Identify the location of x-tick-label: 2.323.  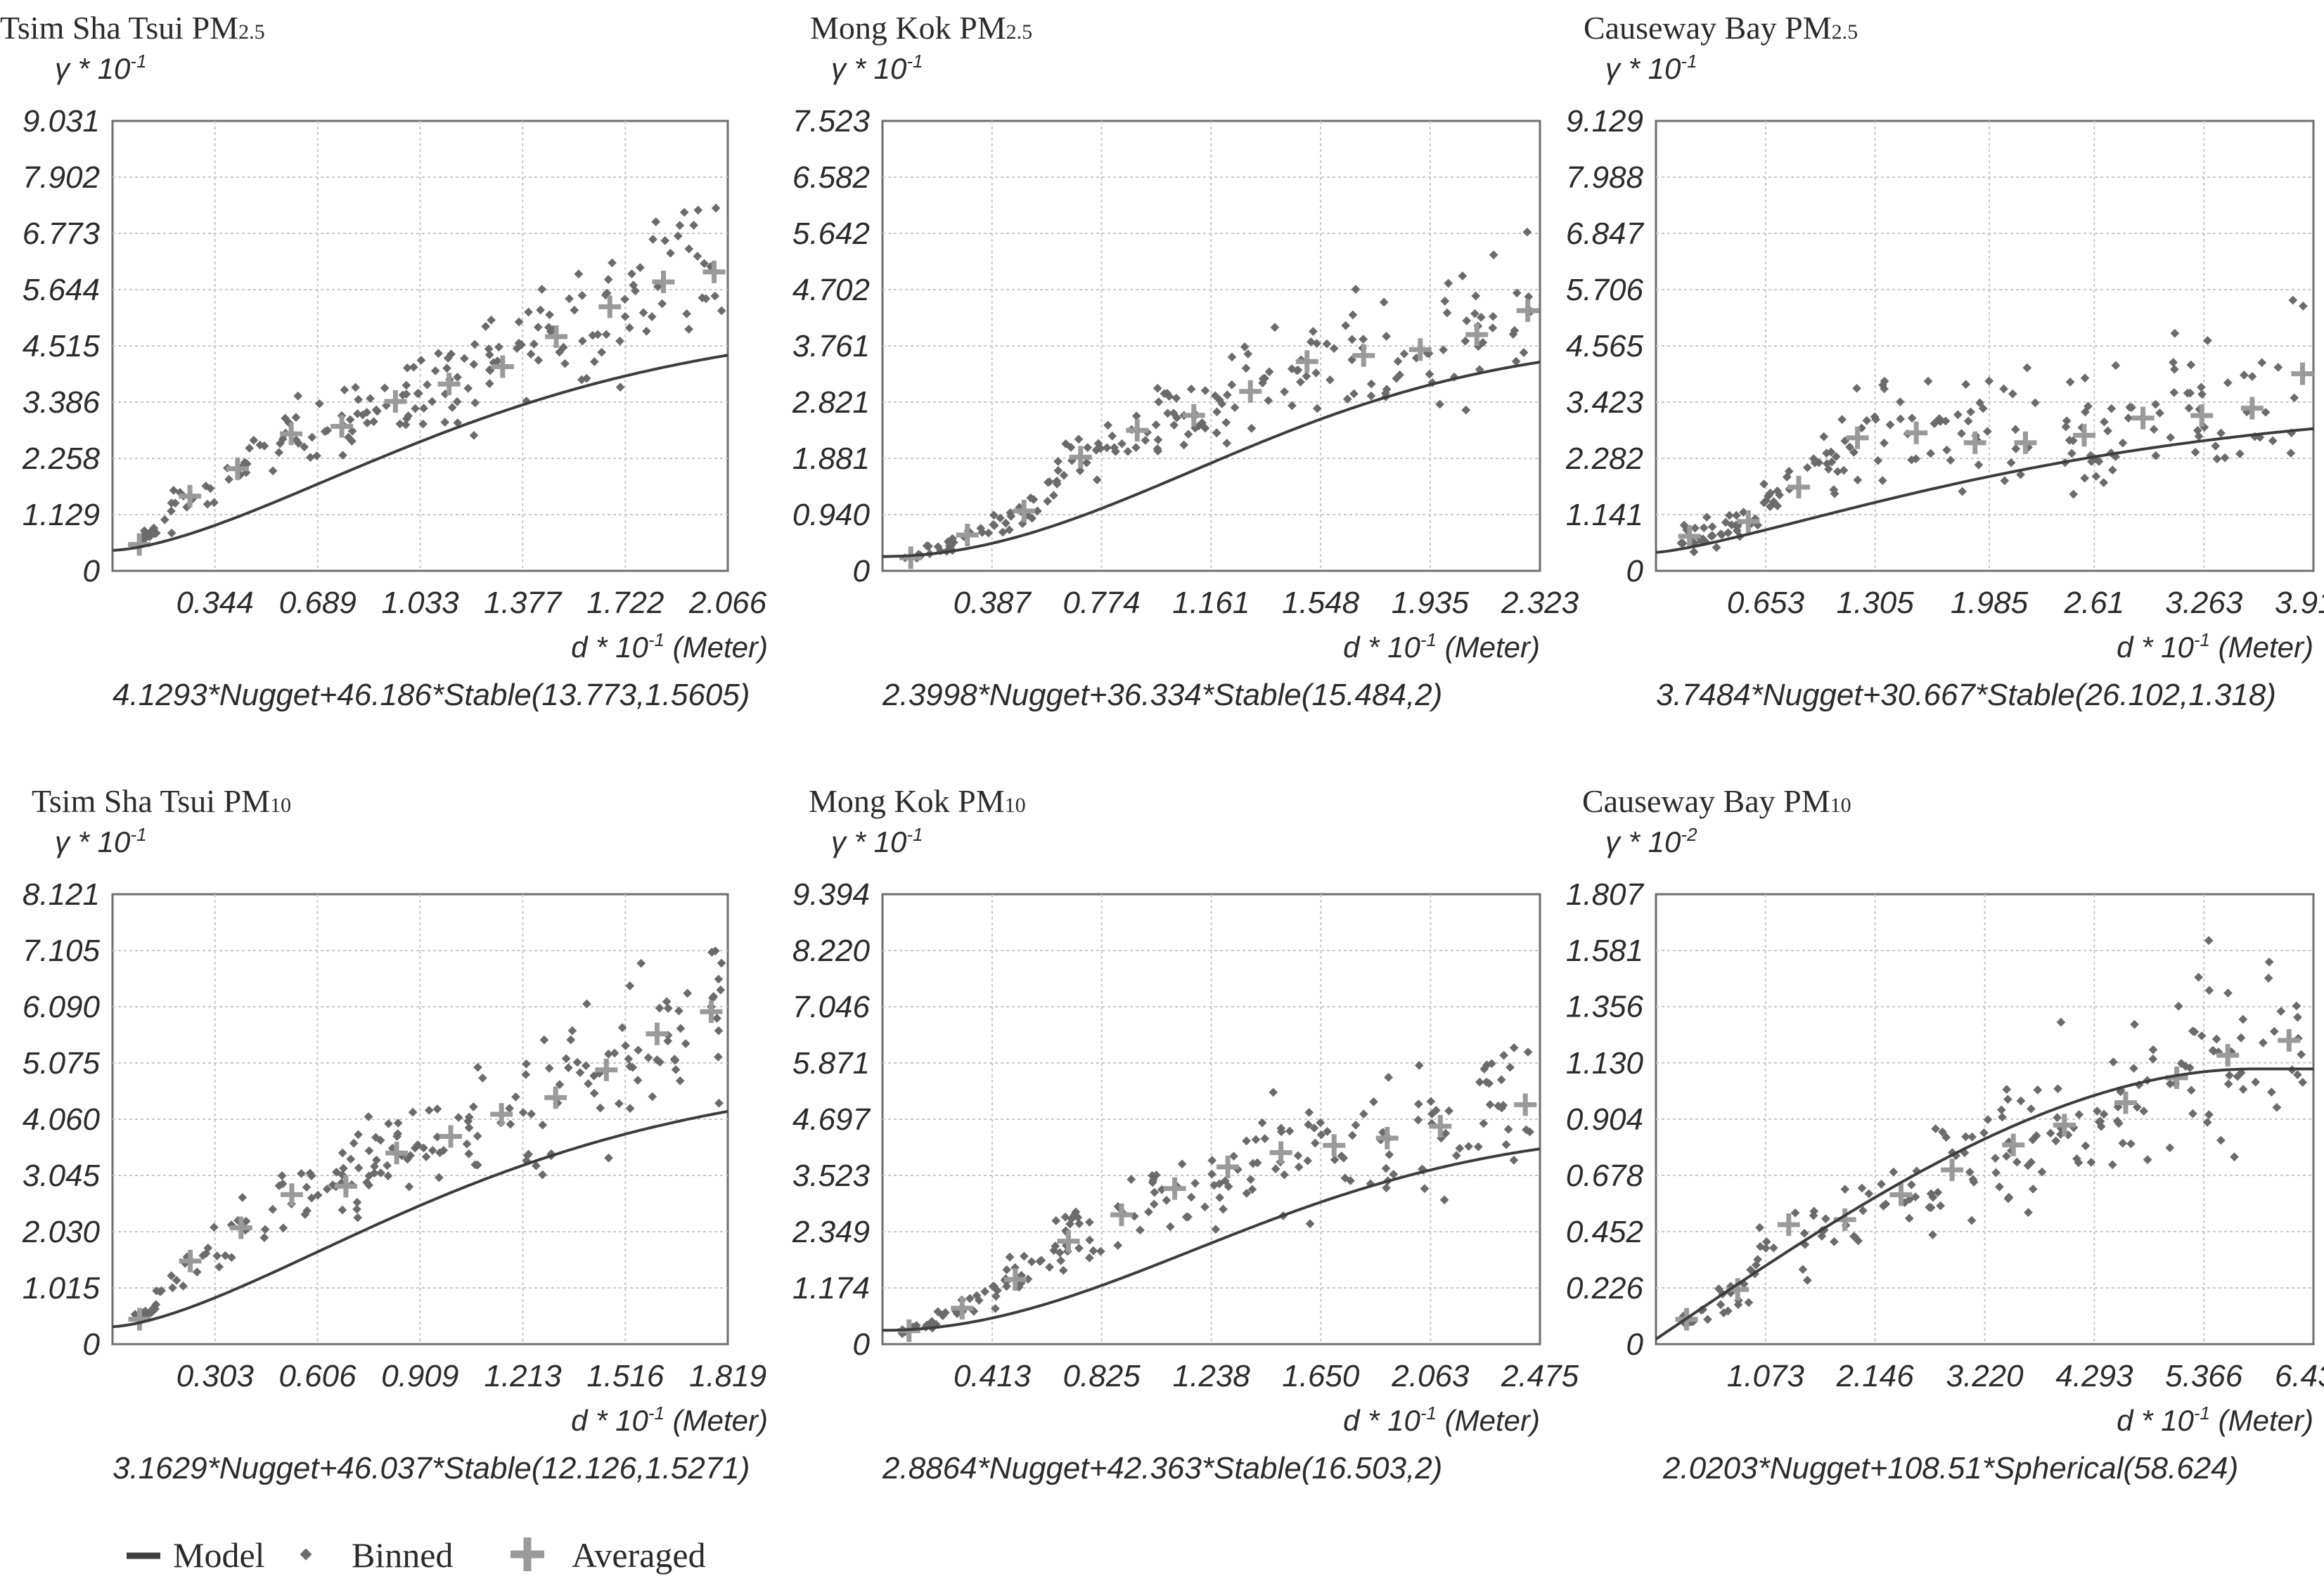
(1540, 603).